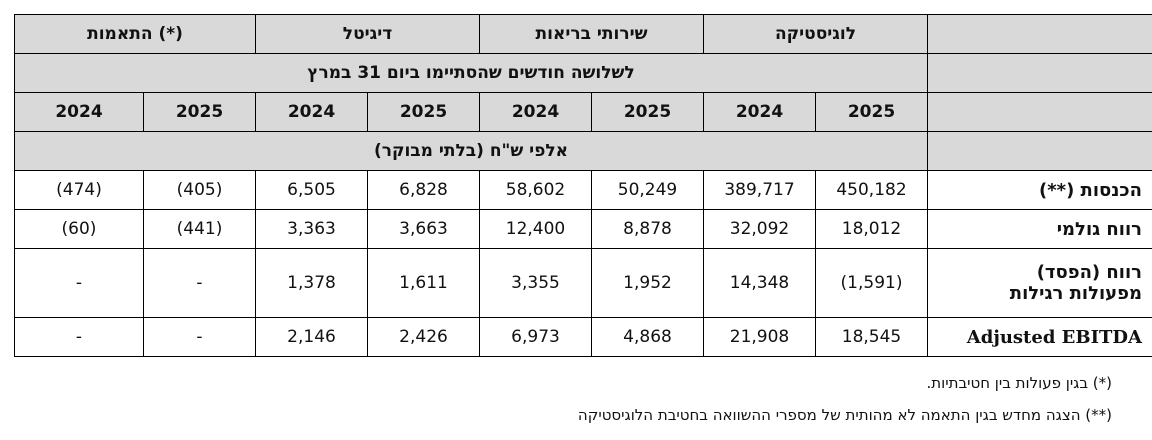  Describe the element at coordinates (471, 151) in the screenshot. I see `unit-header: אלפי ש"ח (בלתי מבוקר)` at that location.